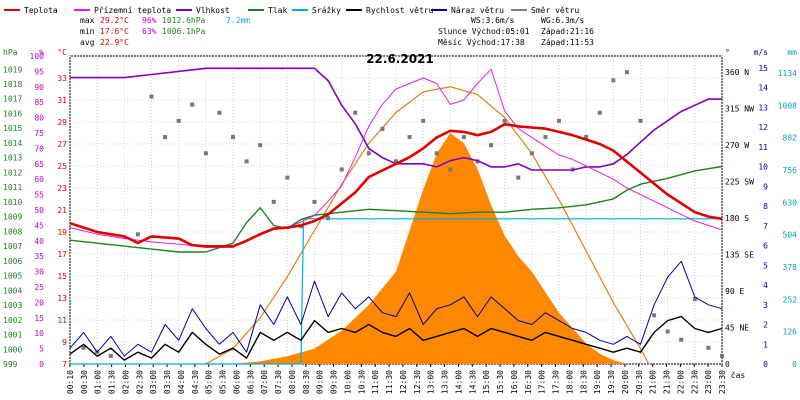 Image resolution: width=800 pixels, height=400 pixels. What do you see at coordinates (481, 42) in the screenshot?
I see `info-moon: Měsíc Východ:17:38` at bounding box center [481, 42].